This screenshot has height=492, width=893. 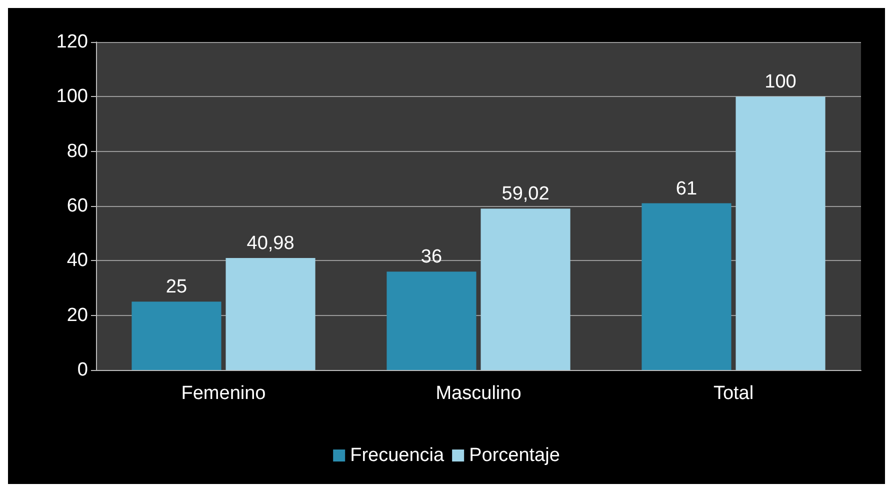 I want to click on y-tick-label: 40, so click(x=77, y=261).